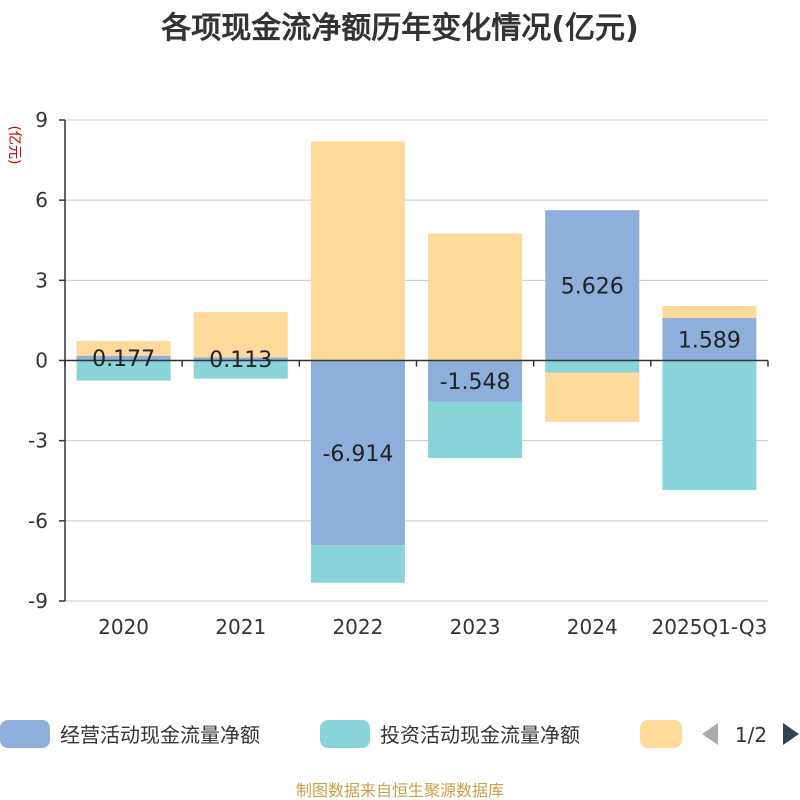  I want to click on chart-title: 各项现金流净额历年变化情况(亿元), so click(399, 28).